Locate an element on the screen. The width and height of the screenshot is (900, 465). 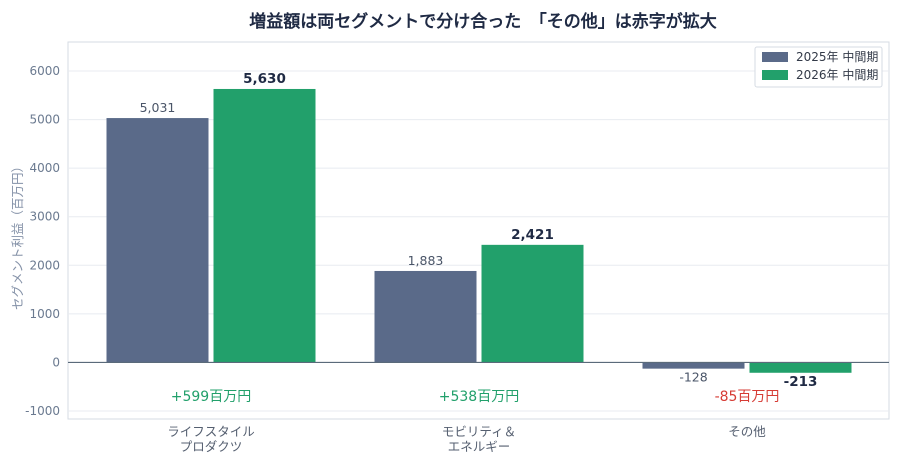
delta-labels: +599百万円 +538百万円 -85百万円 is located at coordinates (475, 397).